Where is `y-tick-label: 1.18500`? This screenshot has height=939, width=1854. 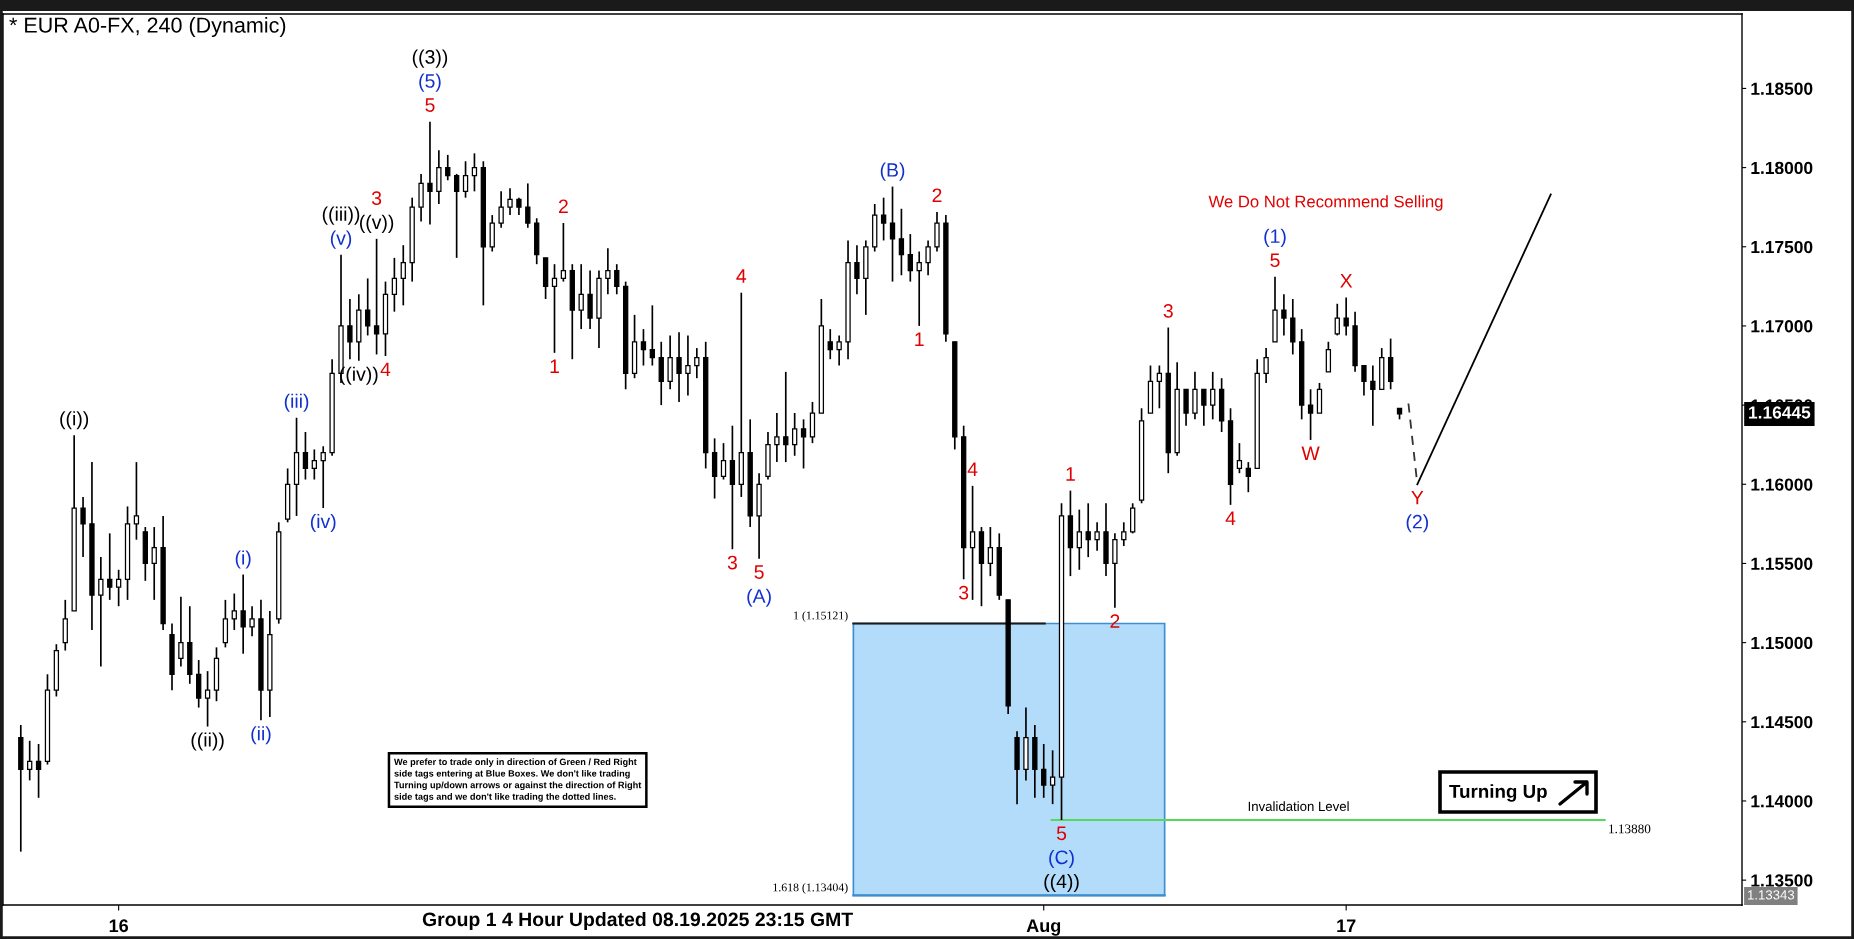
y-tick-label: 1.18500 is located at coordinates (1782, 88).